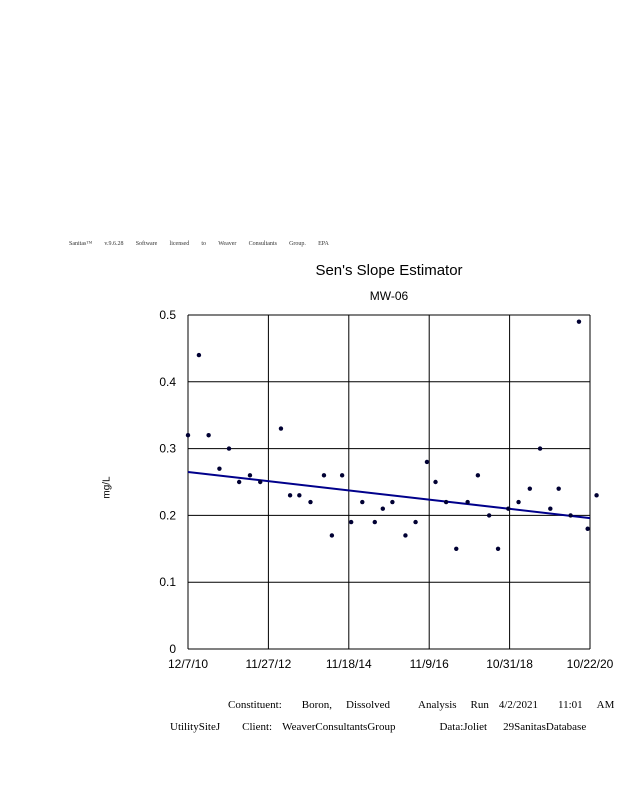  I want to click on y-tick-label: 0.4, so click(167, 382).